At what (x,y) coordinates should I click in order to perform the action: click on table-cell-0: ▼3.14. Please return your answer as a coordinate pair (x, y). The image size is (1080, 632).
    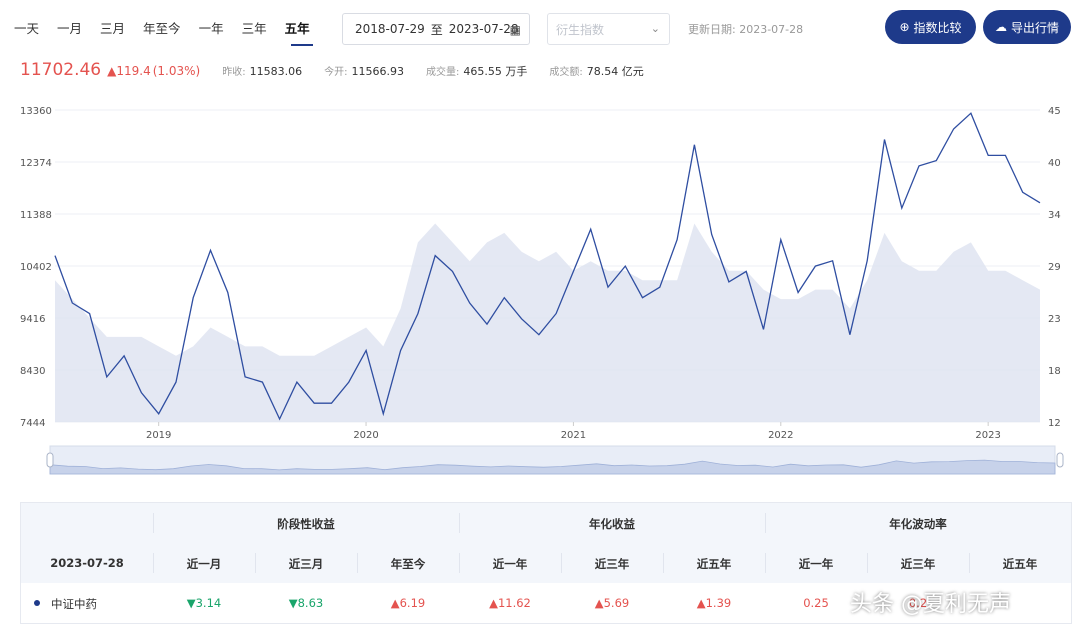
    Looking at the image, I should click on (204, 603).